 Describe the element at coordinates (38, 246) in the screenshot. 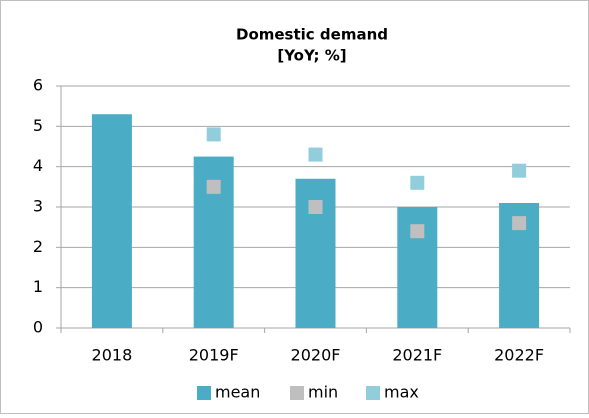

I see `y-tick-label: 2` at that location.